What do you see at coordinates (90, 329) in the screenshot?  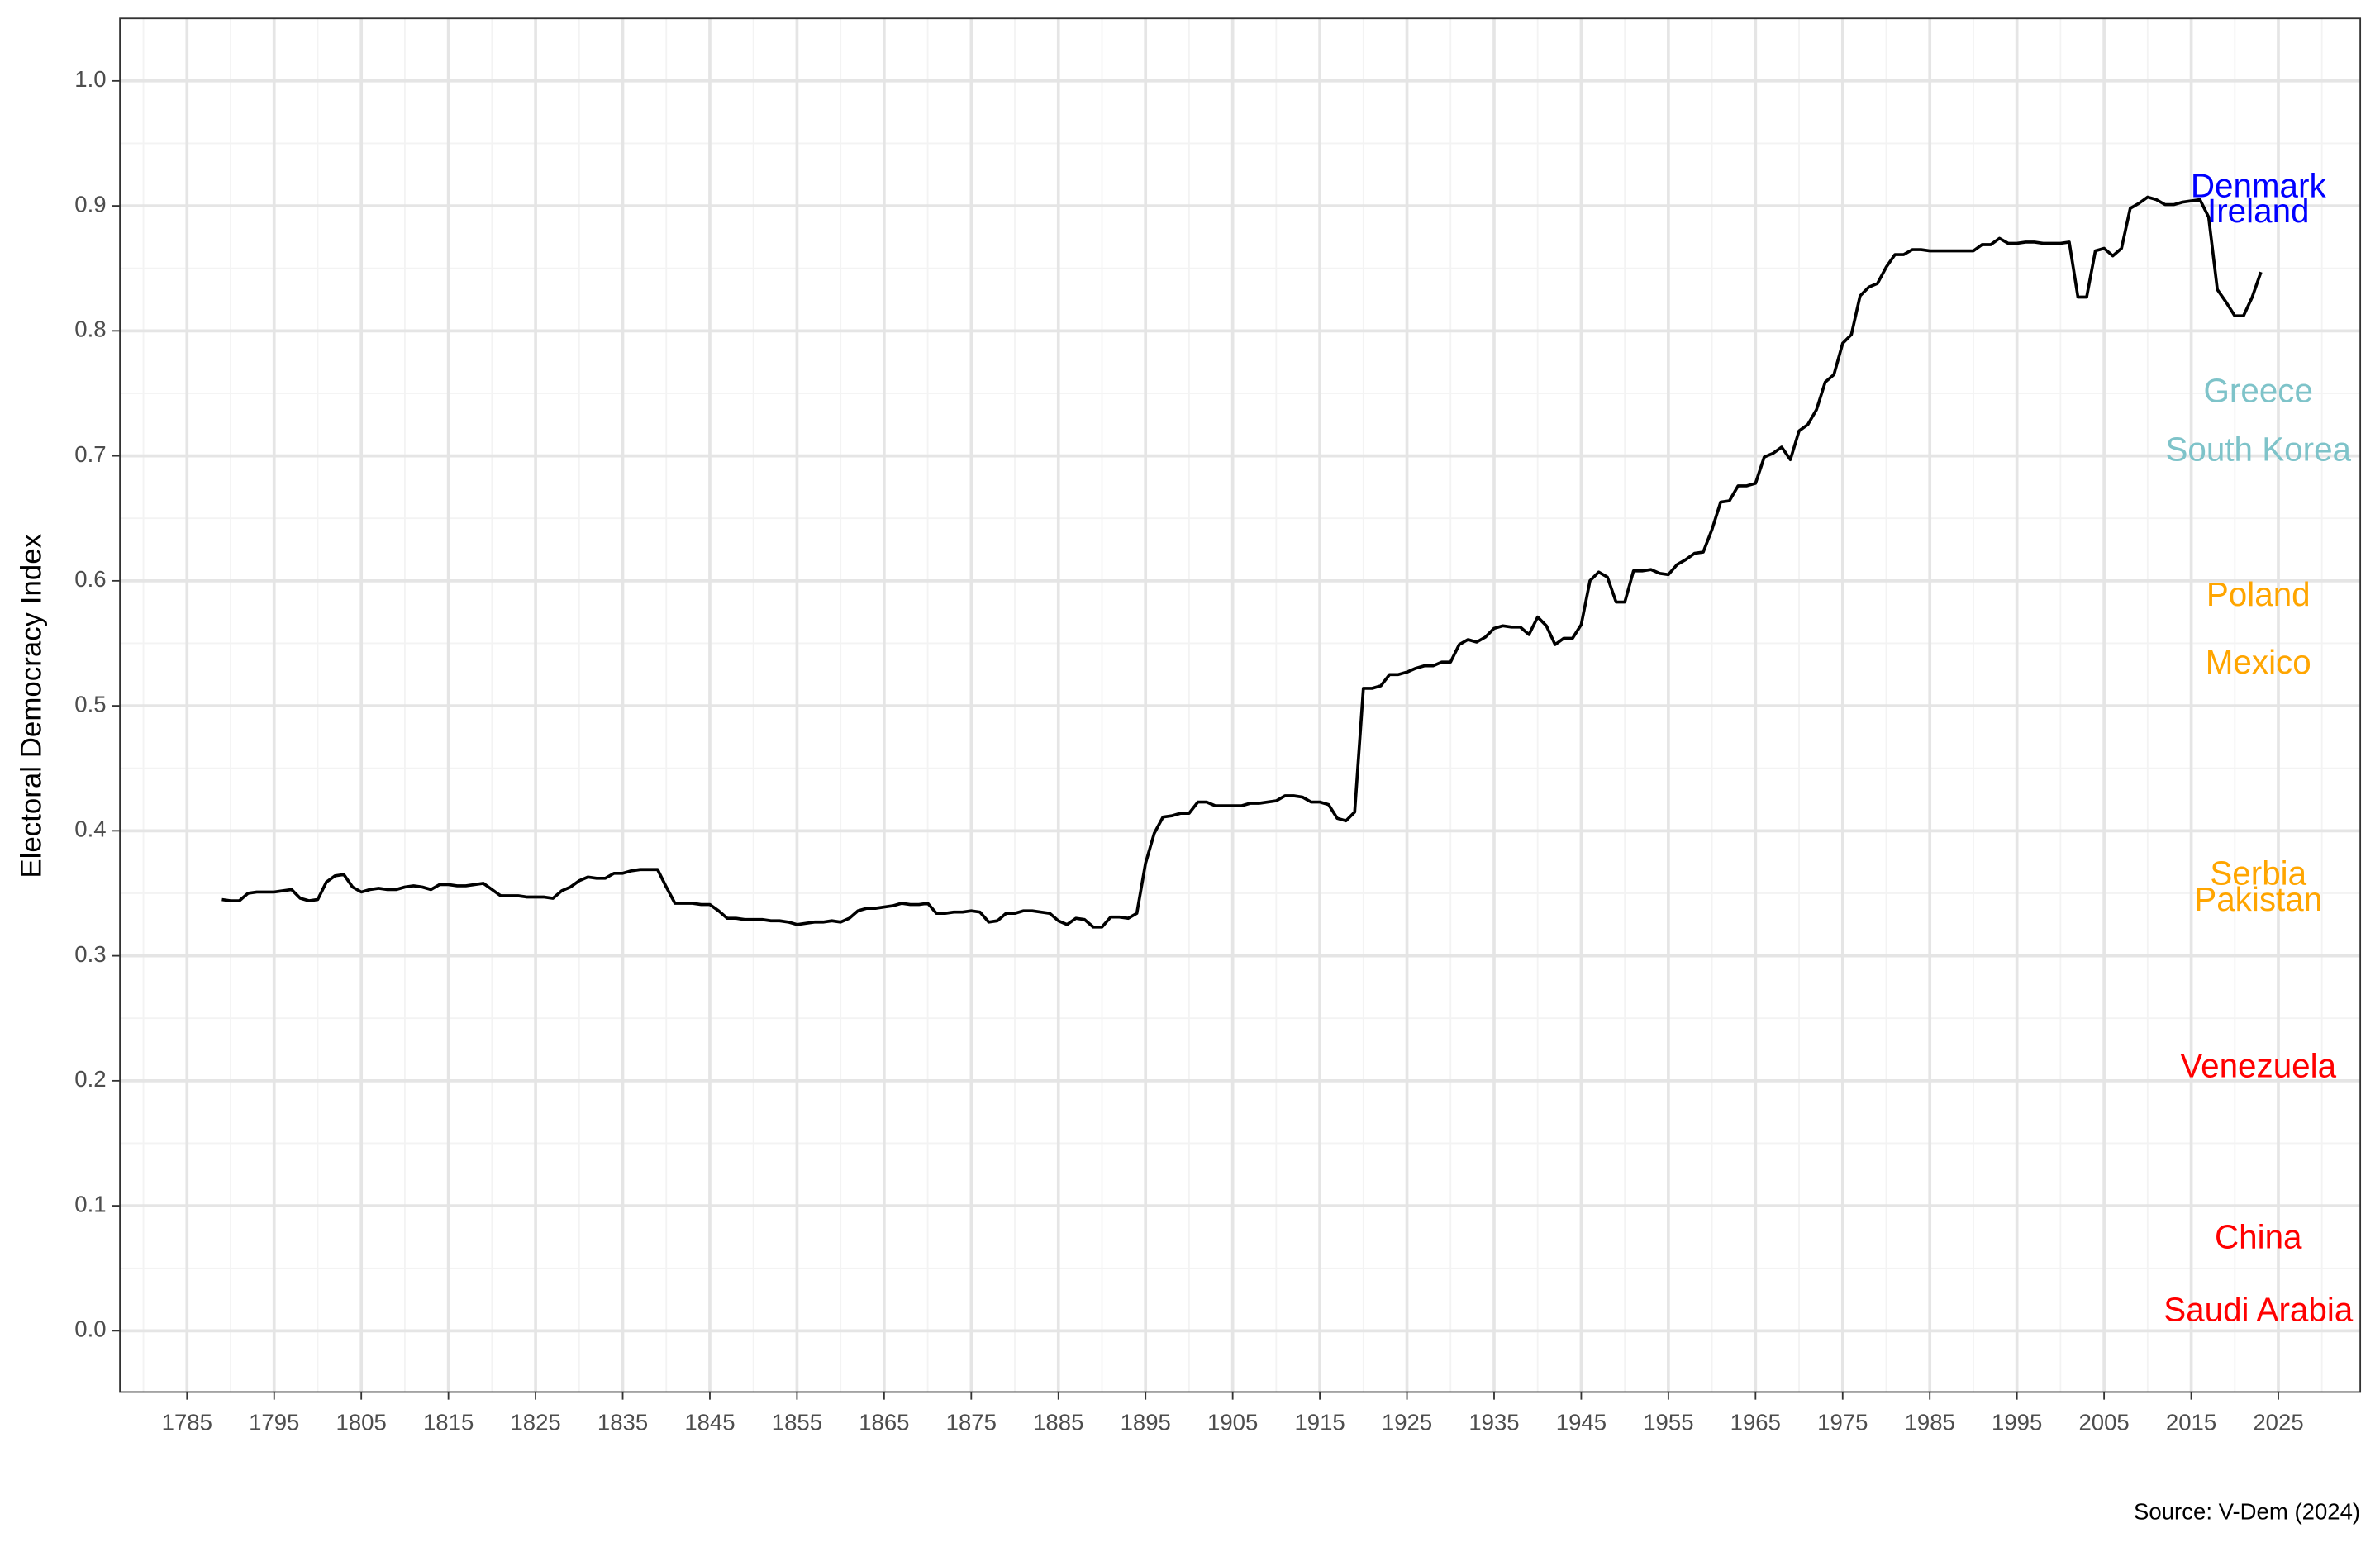 I see `y-tick-label: 0.8` at bounding box center [90, 329].